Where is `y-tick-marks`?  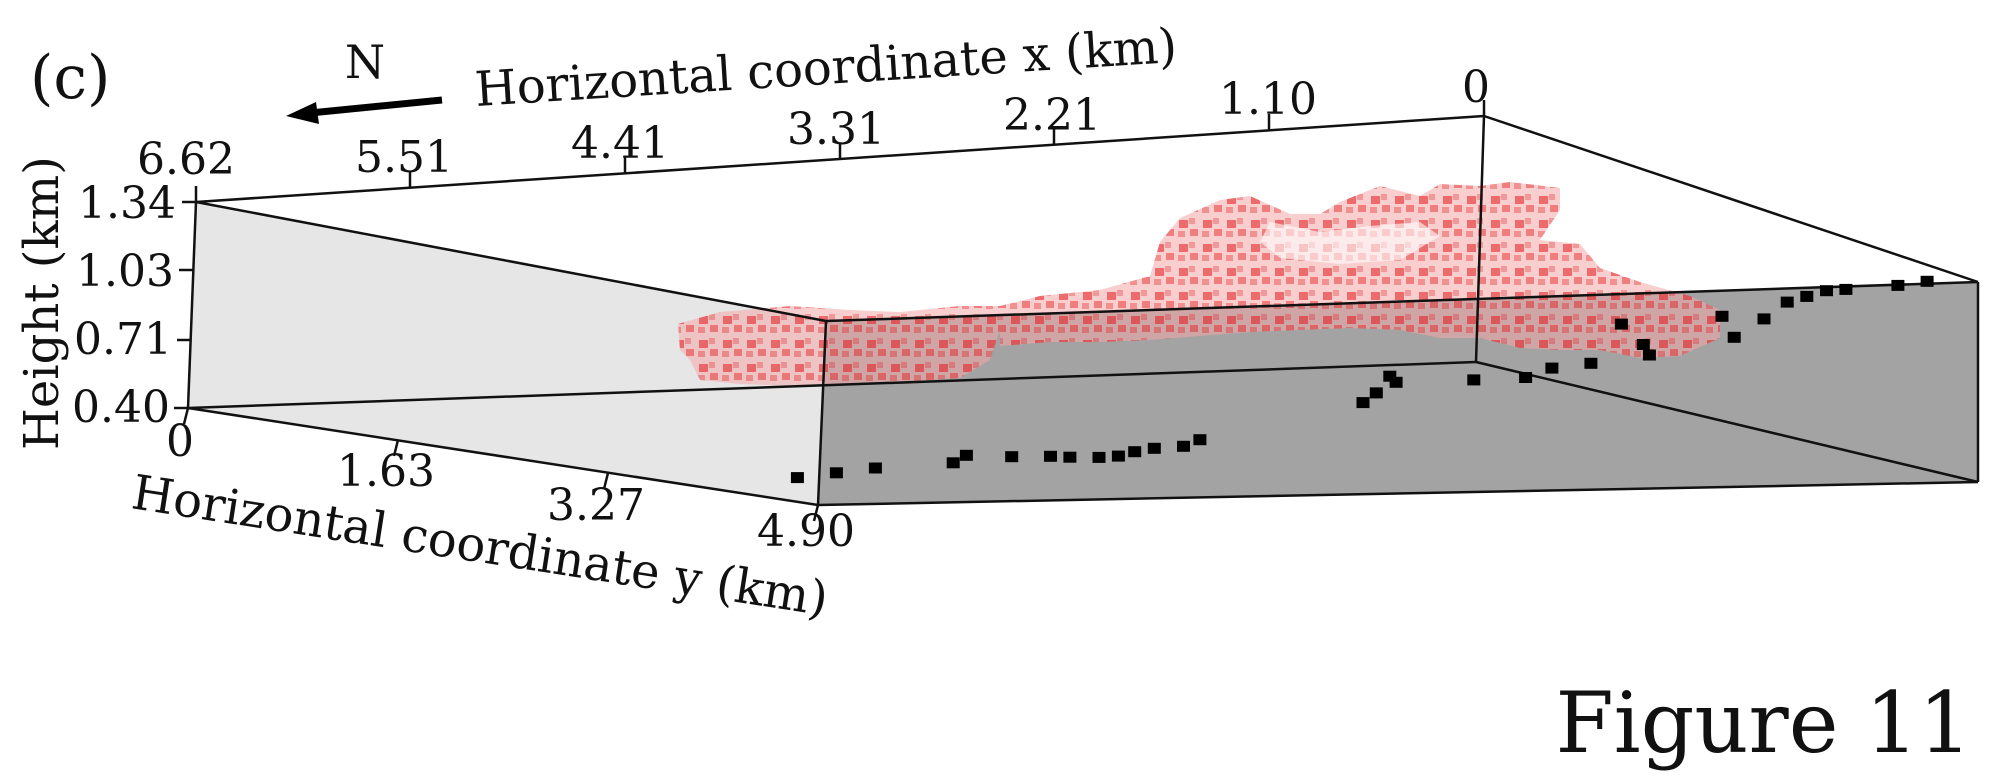 y-tick-marks is located at coordinates (501, 464).